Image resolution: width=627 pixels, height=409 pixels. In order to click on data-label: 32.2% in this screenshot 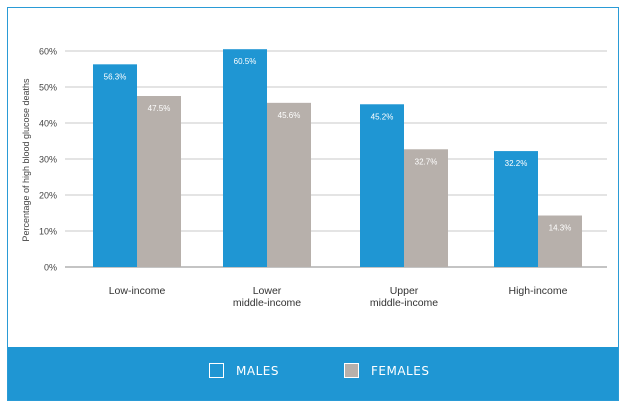, I will do `click(516, 163)`.